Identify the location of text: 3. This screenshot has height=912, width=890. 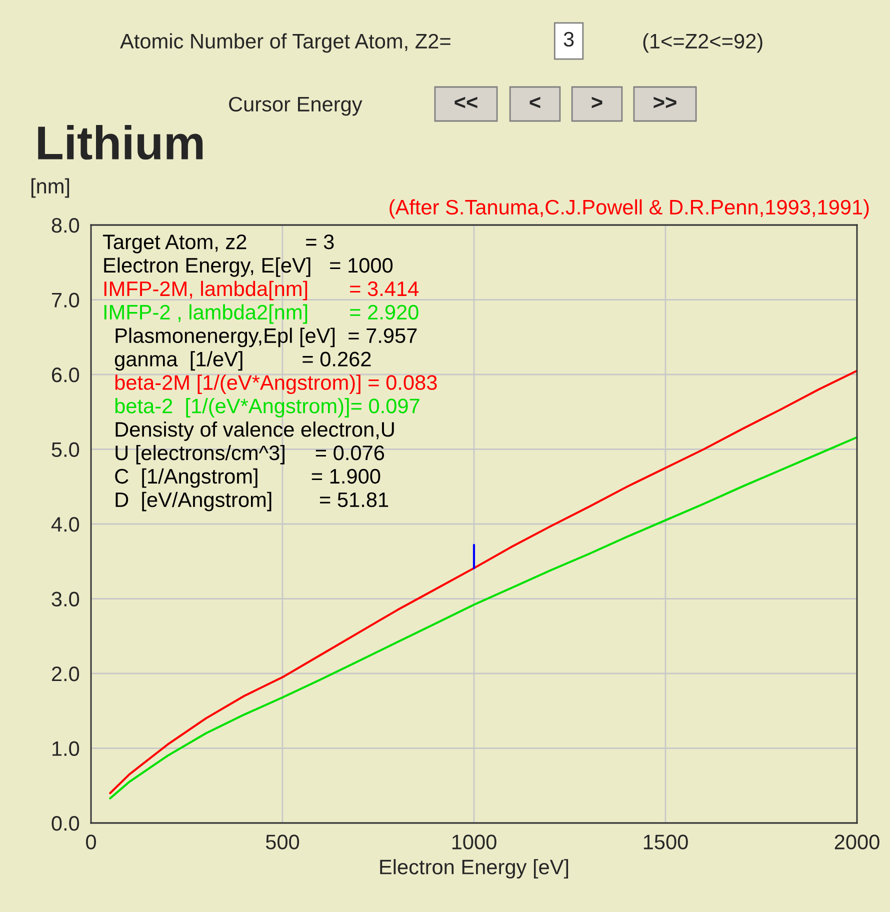
(569, 39).